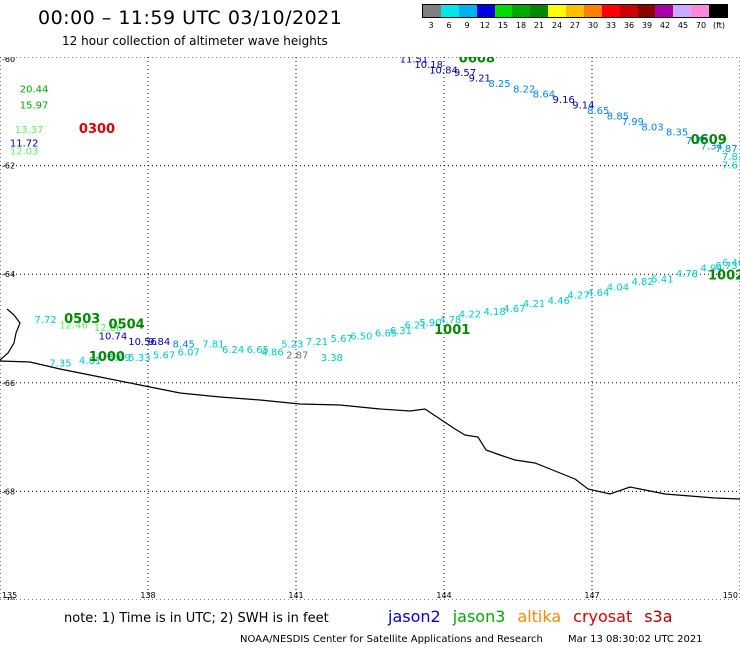 The height and width of the screenshot is (650, 740). What do you see at coordinates (618, 116) in the screenshot?
I see `wave-height-reading: 8.85` at bounding box center [618, 116].